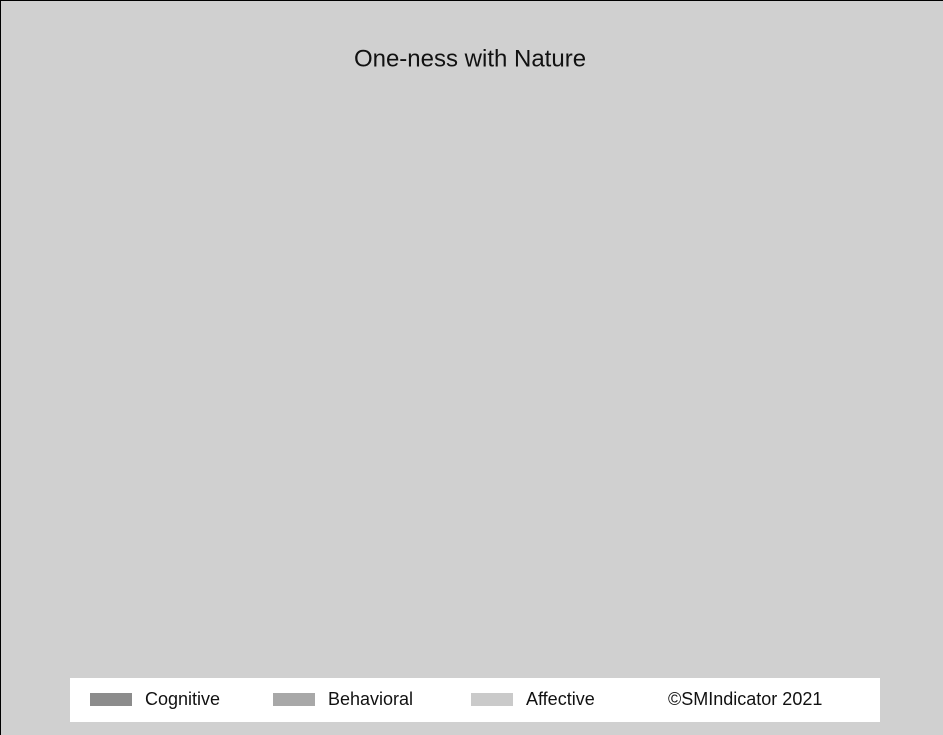 Image resolution: width=943 pixels, height=735 pixels. Describe the element at coordinates (560, 699) in the screenshot. I see `legend-label: Affective` at that location.